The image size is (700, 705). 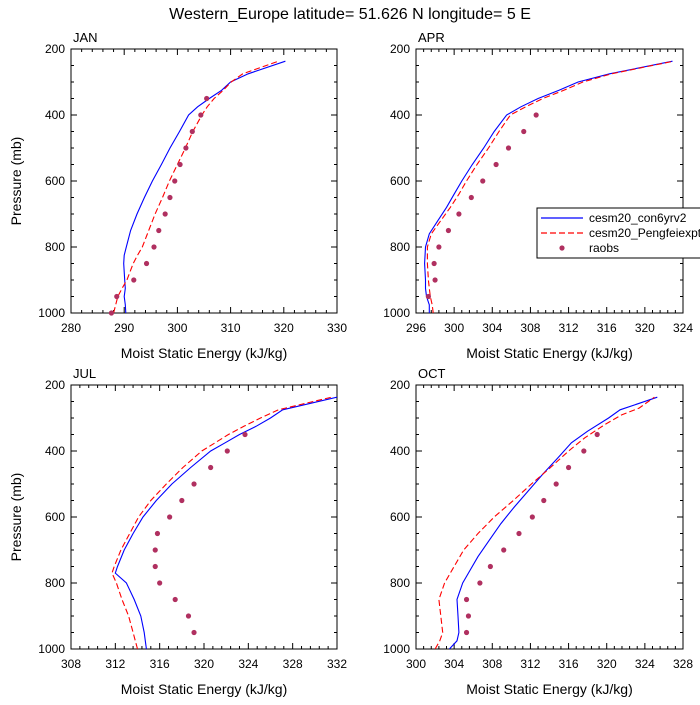 What do you see at coordinates (124, 328) in the screenshot?
I see `x-tick-label: 290` at bounding box center [124, 328].